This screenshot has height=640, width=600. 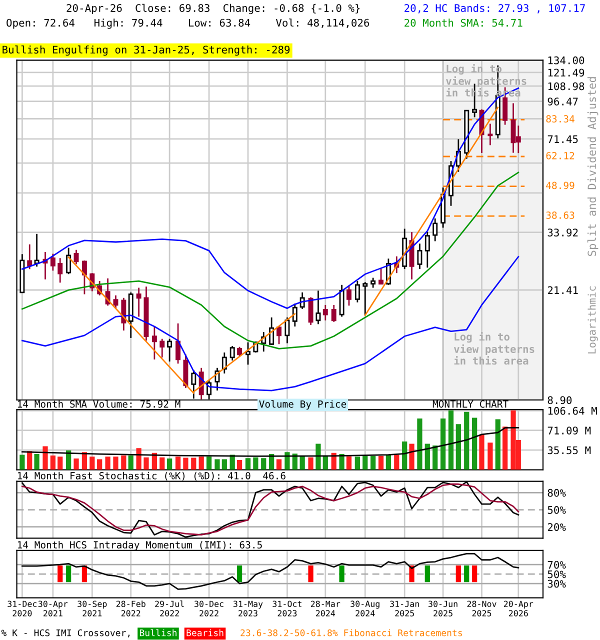 I want to click on text: 20,2 HC Bands: 27.93 , 107.17, so click(x=494, y=9).